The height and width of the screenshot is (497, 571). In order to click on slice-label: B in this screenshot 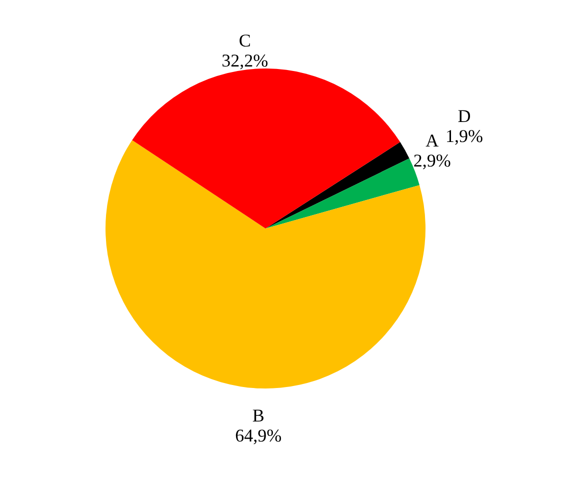, I will do `click(258, 415)`.